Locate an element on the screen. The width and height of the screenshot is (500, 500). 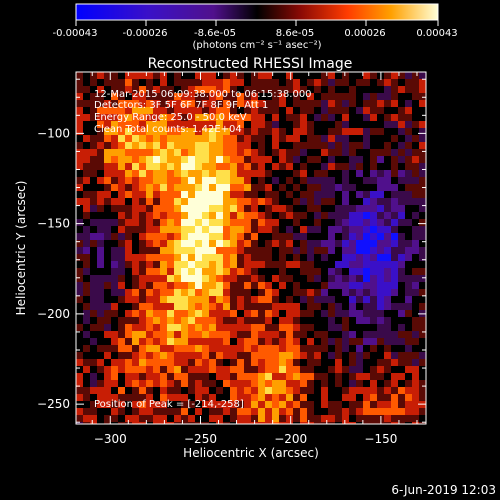
y-tick-label: −100 is located at coordinates (53, 133).